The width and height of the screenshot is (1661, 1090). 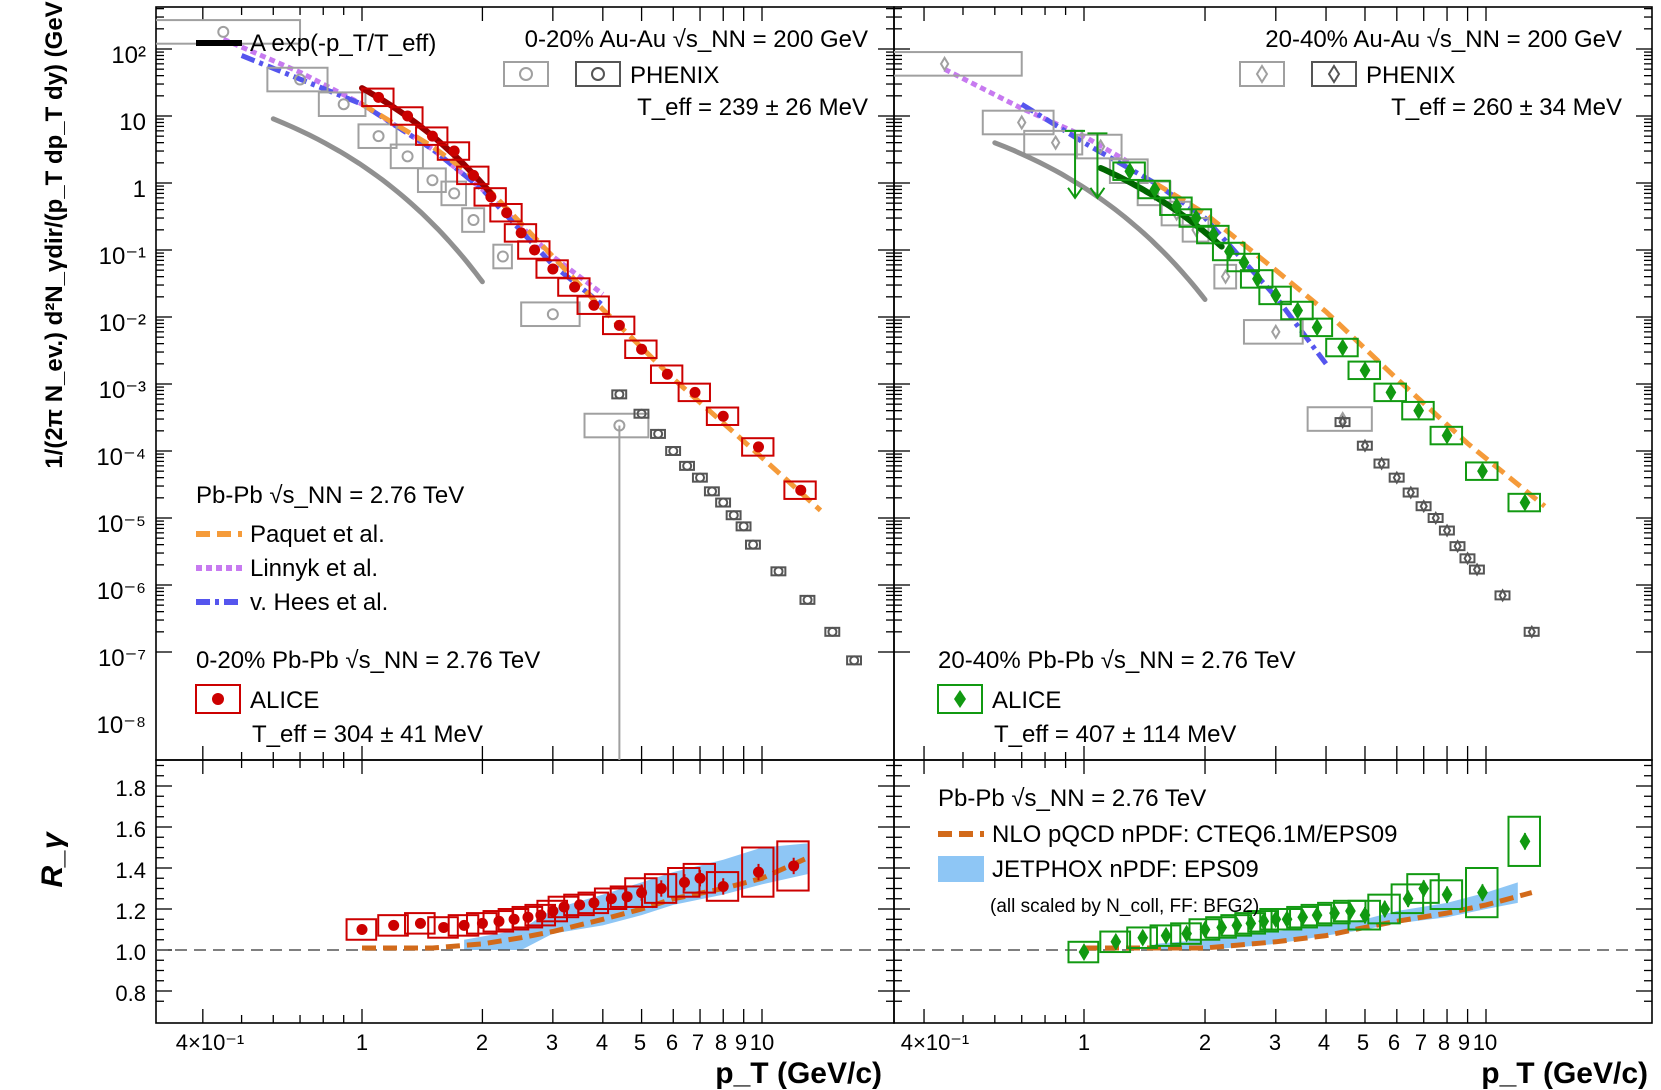 I want to click on y-tick-label: 10⁻⁸, so click(x=122, y=725).